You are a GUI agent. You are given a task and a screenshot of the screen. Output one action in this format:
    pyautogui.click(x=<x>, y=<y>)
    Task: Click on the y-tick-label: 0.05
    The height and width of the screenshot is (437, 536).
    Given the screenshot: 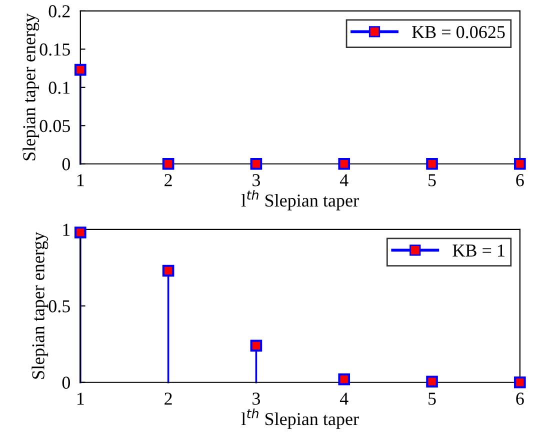 What is the action you would take?
    pyautogui.click(x=55, y=126)
    